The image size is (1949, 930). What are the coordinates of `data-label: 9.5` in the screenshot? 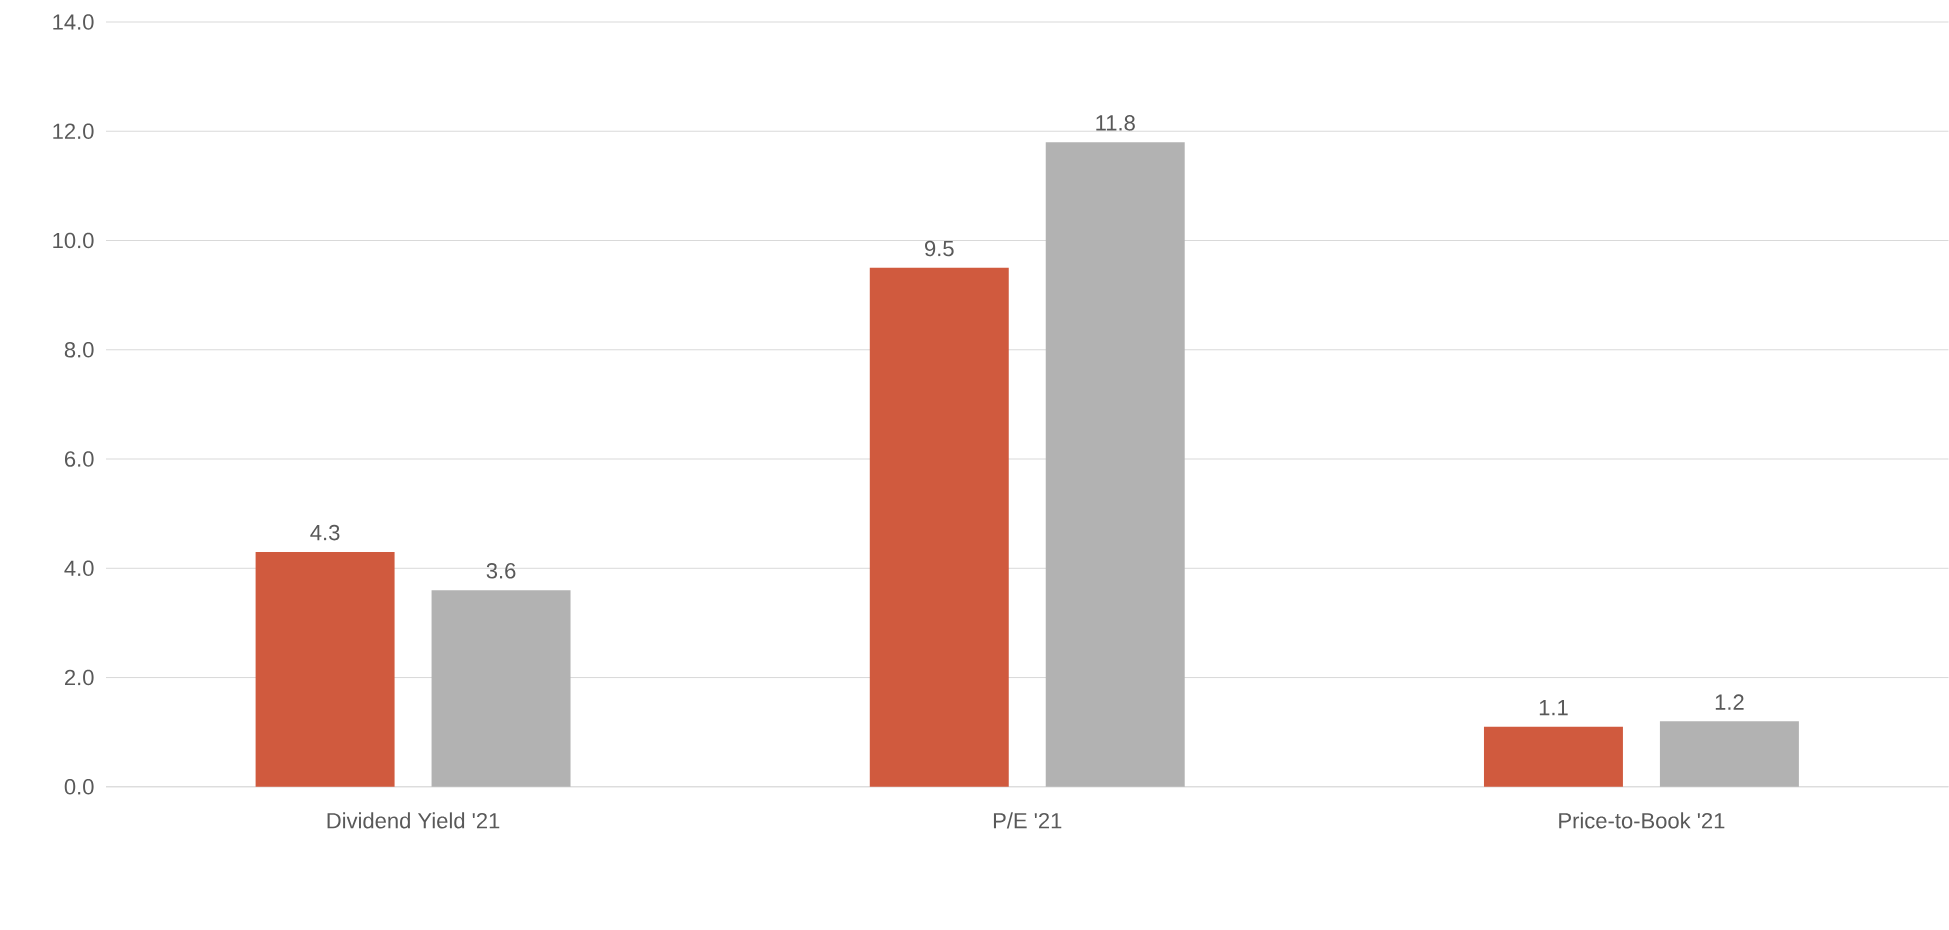 It's located at (939, 248).